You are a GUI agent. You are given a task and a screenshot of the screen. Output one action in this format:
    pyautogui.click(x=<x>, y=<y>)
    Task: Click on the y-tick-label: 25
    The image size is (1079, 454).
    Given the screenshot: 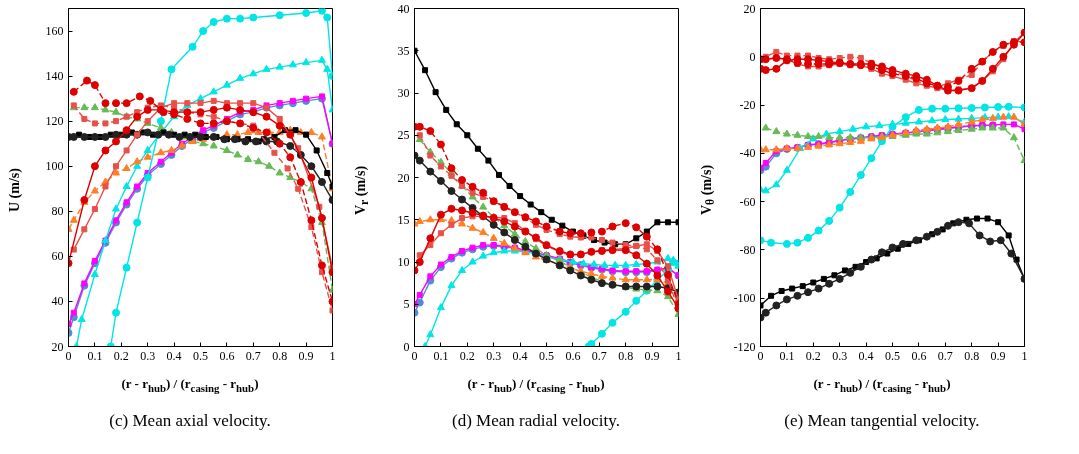 What is the action you would take?
    pyautogui.click(x=403, y=135)
    